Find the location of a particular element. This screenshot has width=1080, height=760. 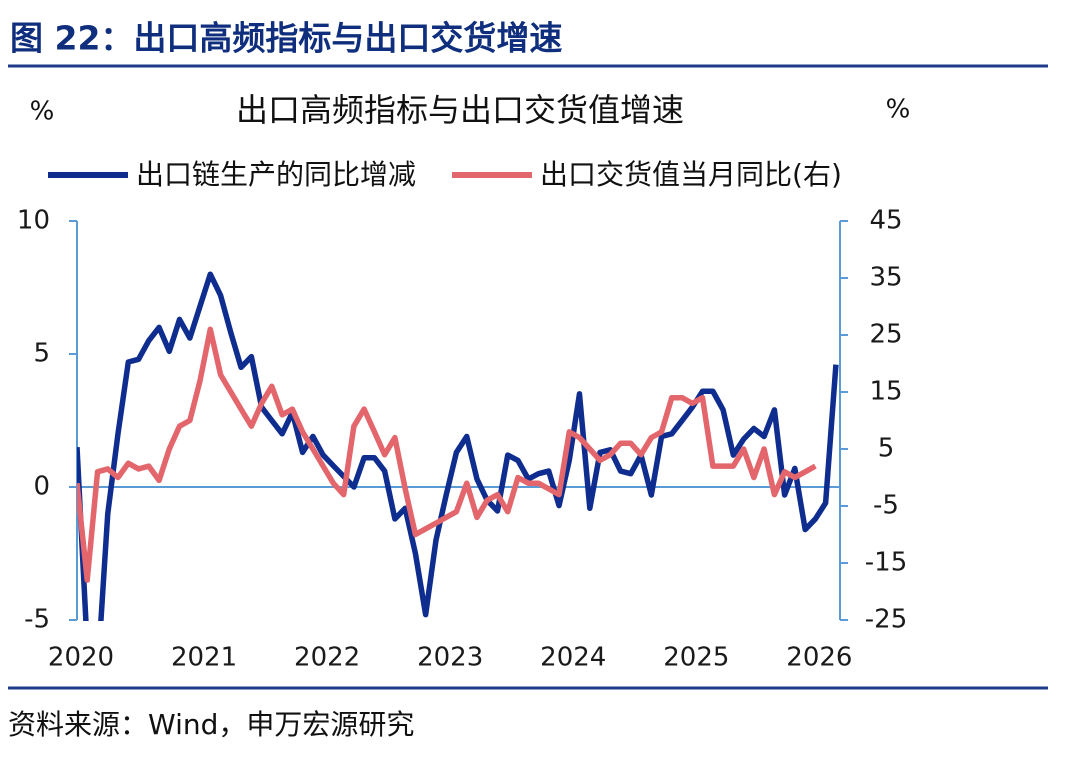

y-tick-label: 5 is located at coordinates (41, 354).